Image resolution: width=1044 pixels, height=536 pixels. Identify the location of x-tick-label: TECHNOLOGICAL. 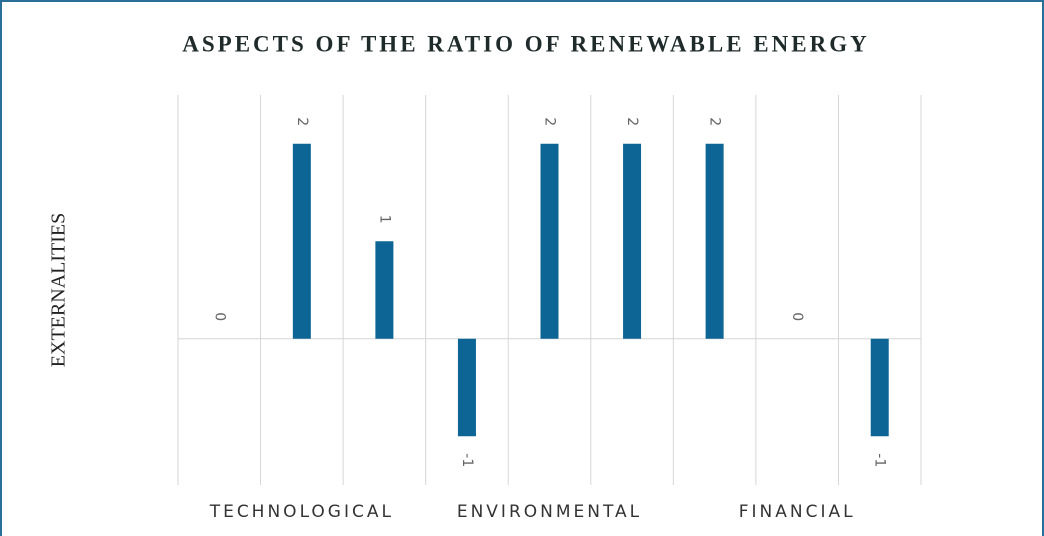
(301, 512).